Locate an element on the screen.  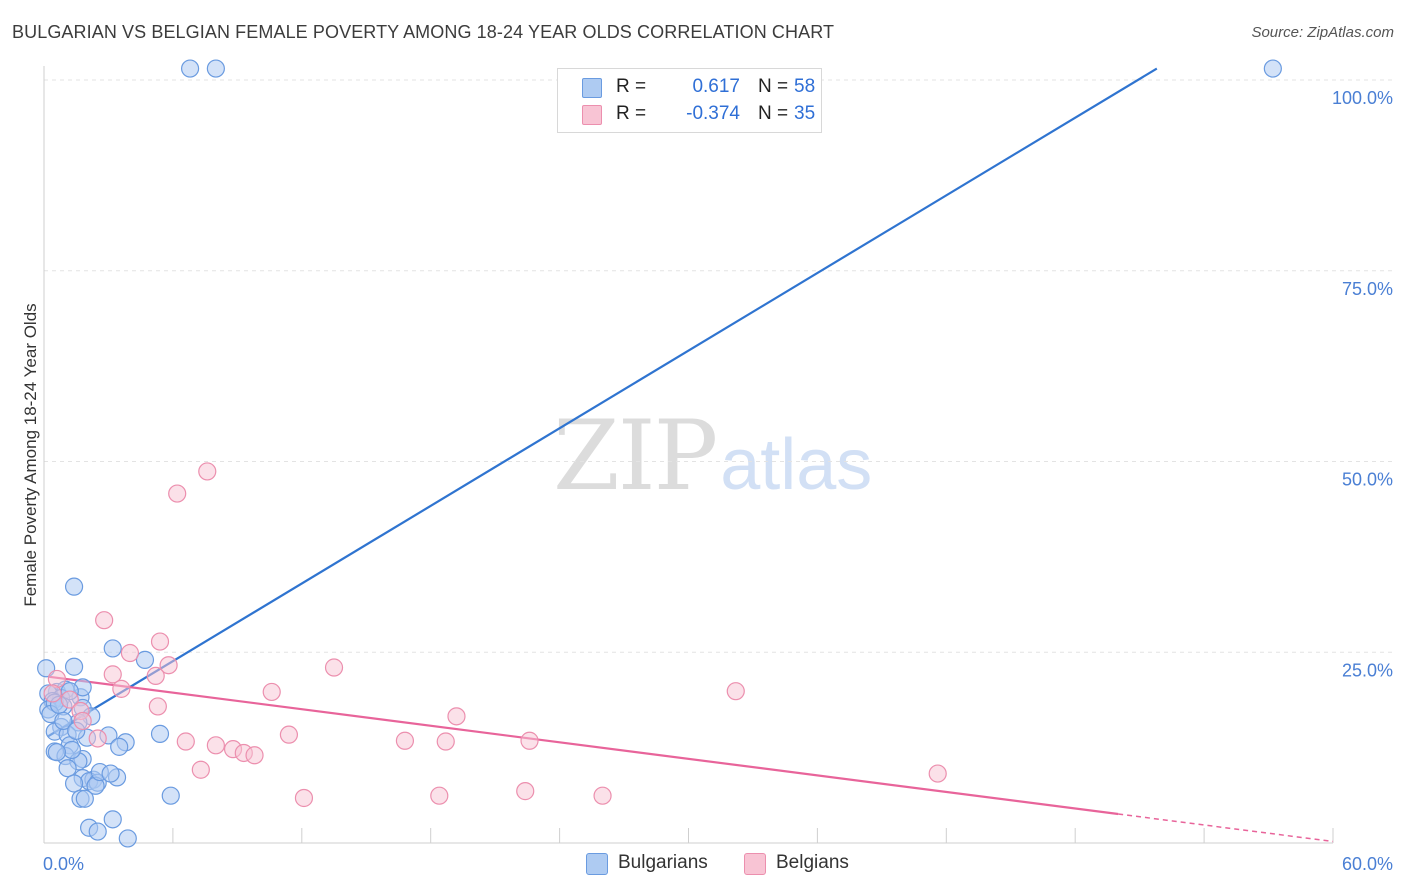
correlation-legend: R = 0.617 N = 58 R = -0.374 N = 35 is located at coordinates (689, 100).